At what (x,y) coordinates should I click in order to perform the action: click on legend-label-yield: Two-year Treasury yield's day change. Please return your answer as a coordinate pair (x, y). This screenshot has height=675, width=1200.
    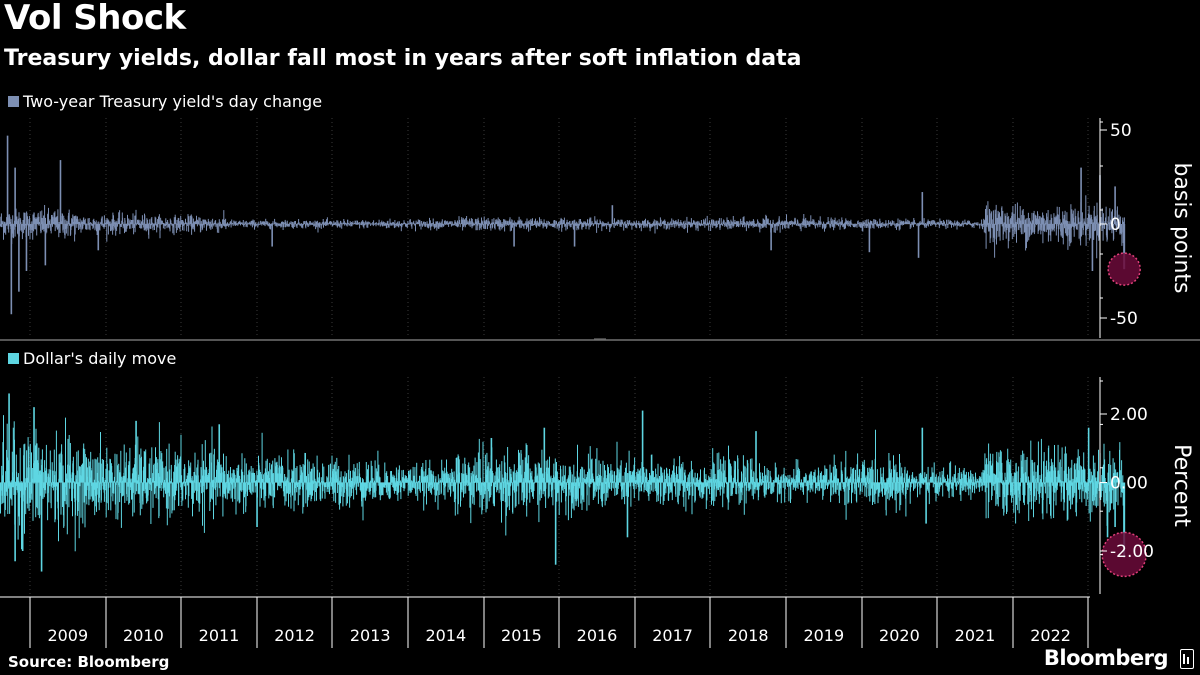
    Looking at the image, I should click on (173, 101).